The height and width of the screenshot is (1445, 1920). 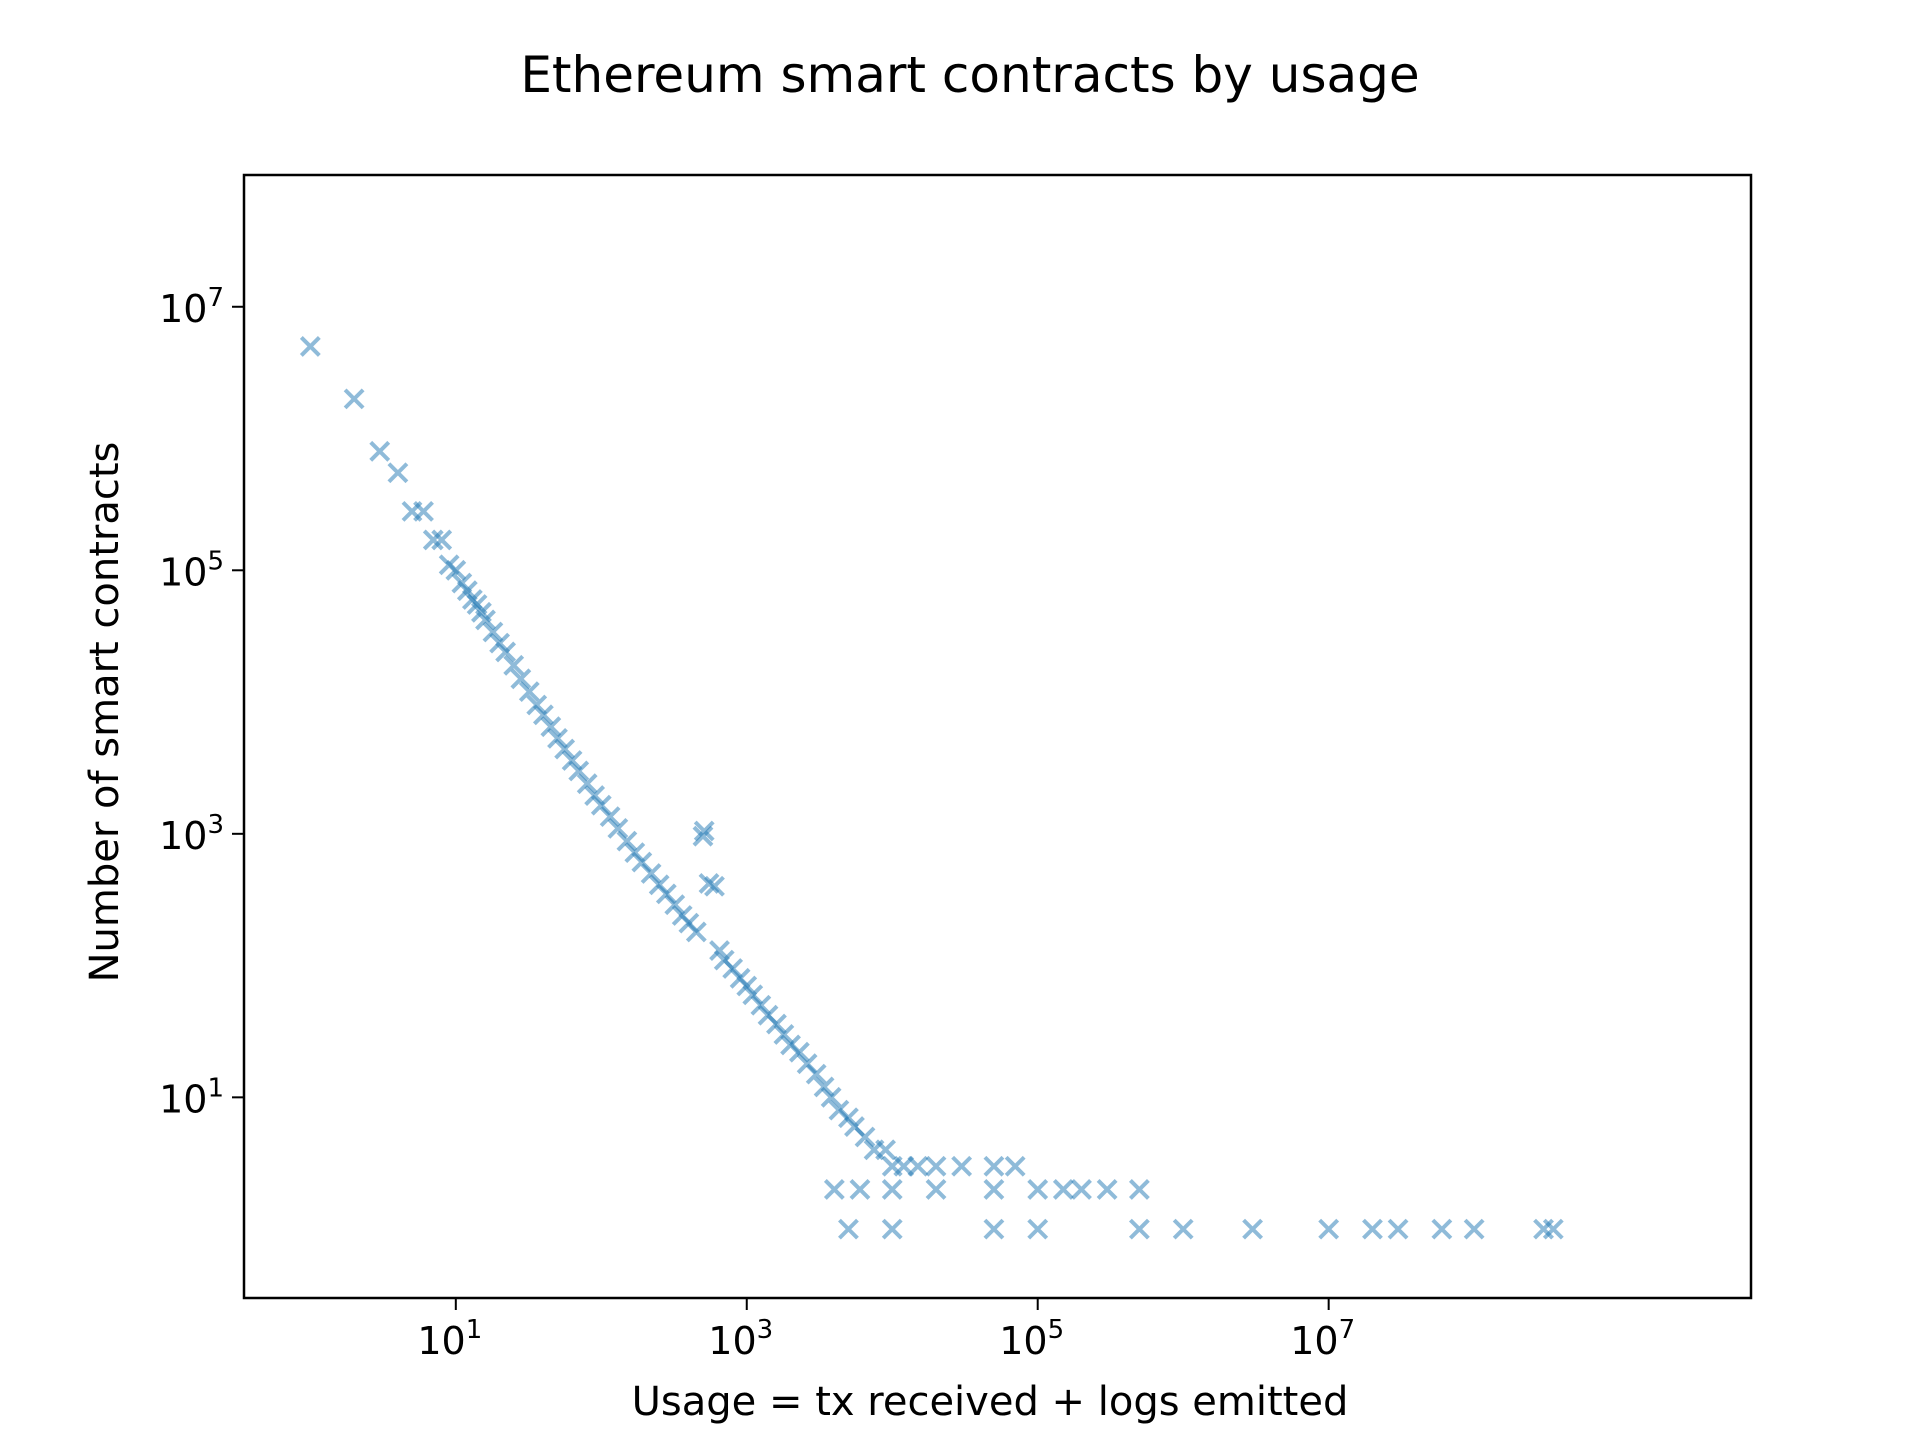 I want to click on x-tick-label: 107, so click(x=1322, y=1339).